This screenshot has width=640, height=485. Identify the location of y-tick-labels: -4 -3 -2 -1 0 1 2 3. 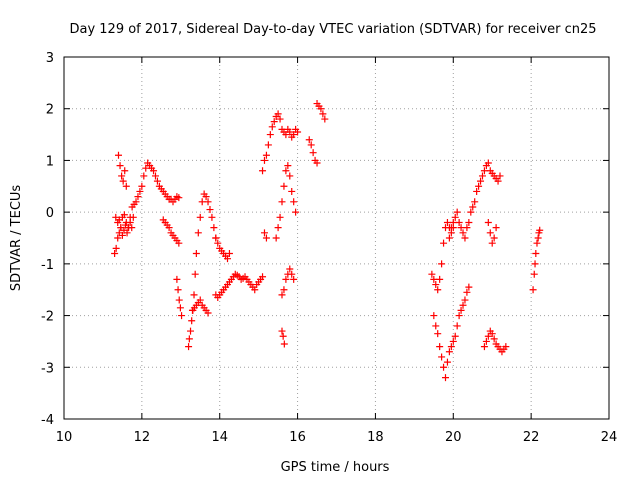
(47, 239).